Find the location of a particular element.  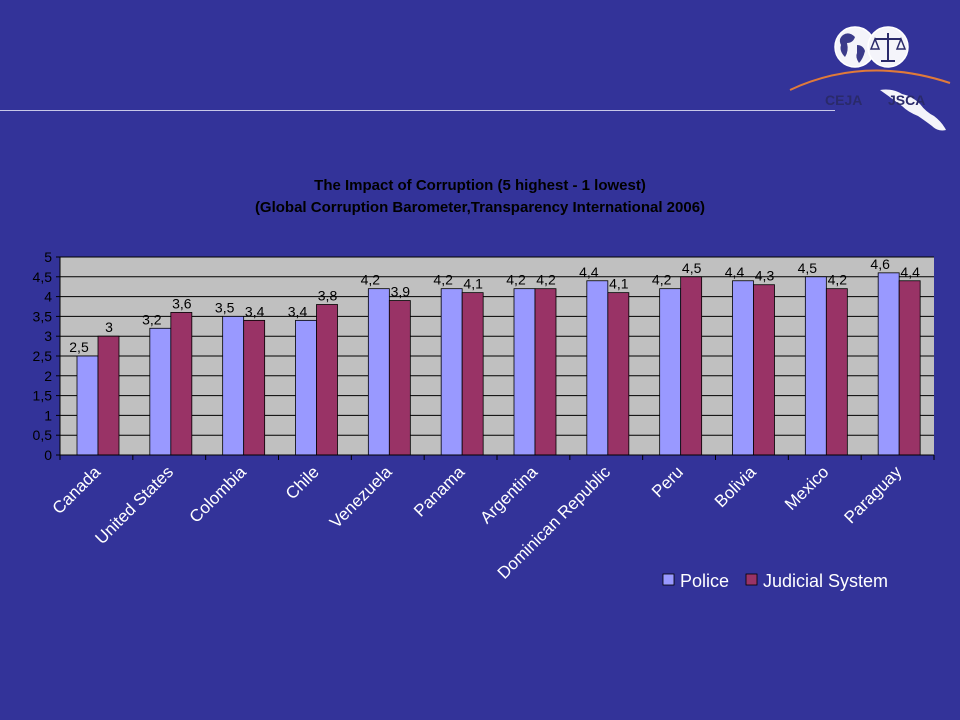

legend: Police Judicial System is located at coordinates (775, 581).